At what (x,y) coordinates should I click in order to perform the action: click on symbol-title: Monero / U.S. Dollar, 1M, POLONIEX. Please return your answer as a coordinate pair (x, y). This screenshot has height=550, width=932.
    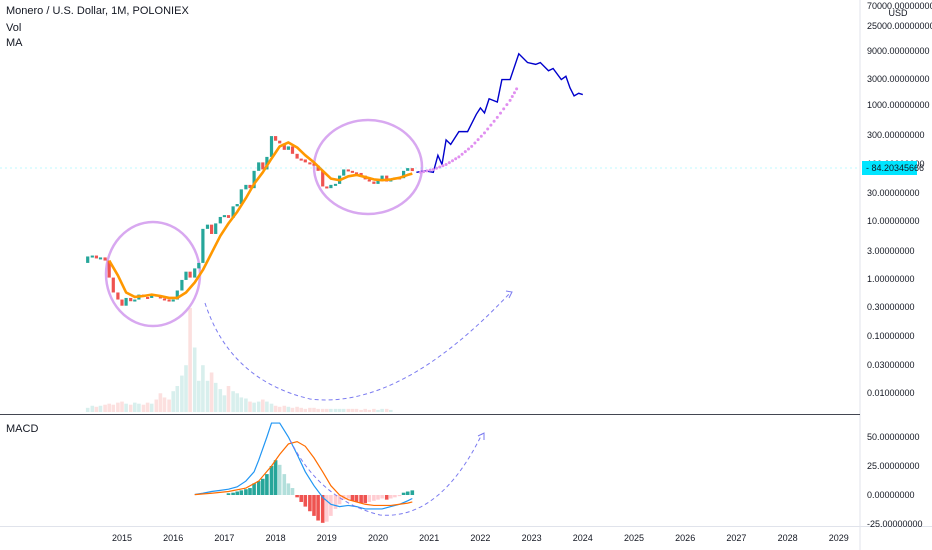
    Looking at the image, I should click on (97, 11).